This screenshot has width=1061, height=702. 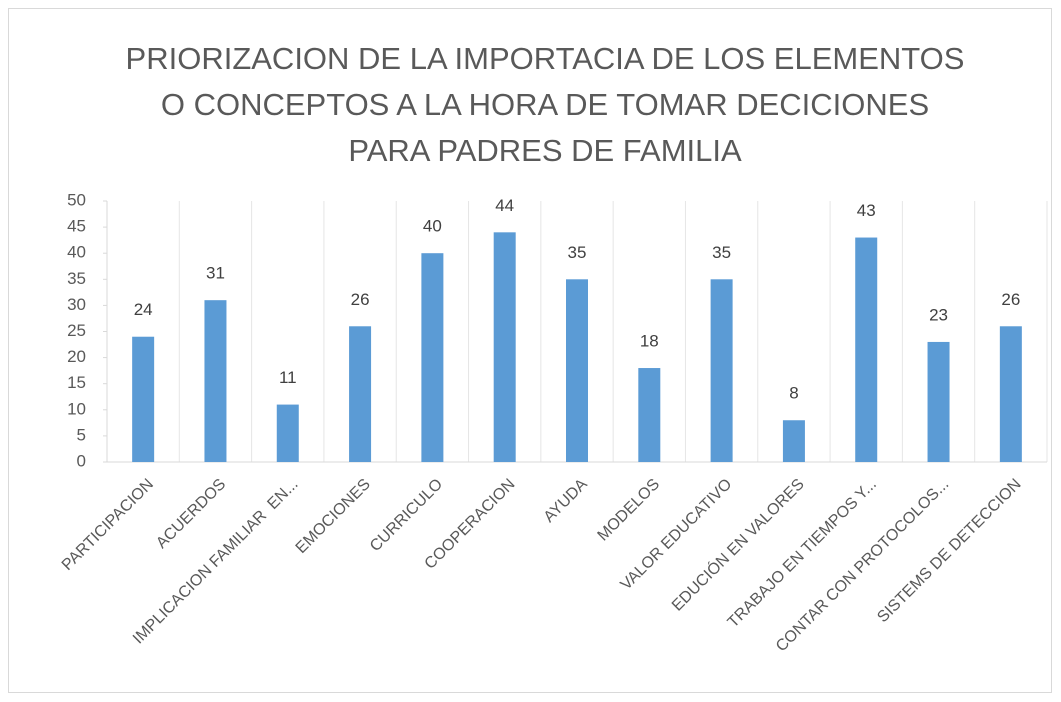 I want to click on data-label: 18, so click(x=649, y=341).